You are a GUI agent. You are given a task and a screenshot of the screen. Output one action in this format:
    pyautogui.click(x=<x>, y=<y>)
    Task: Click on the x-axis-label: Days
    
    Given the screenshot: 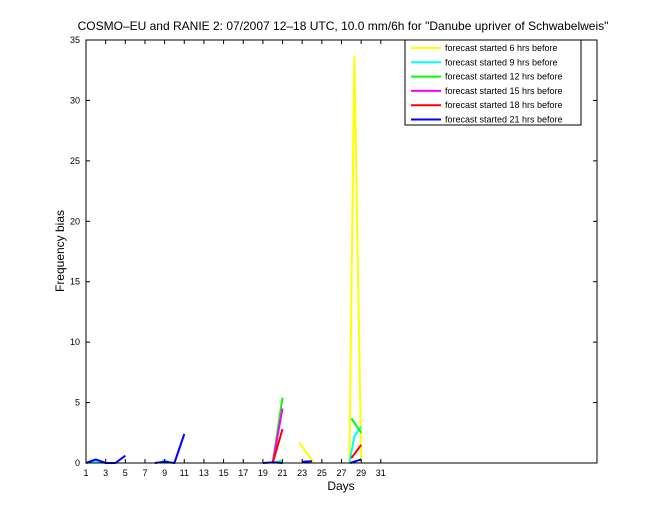 What is the action you would take?
    pyautogui.click(x=340, y=486)
    